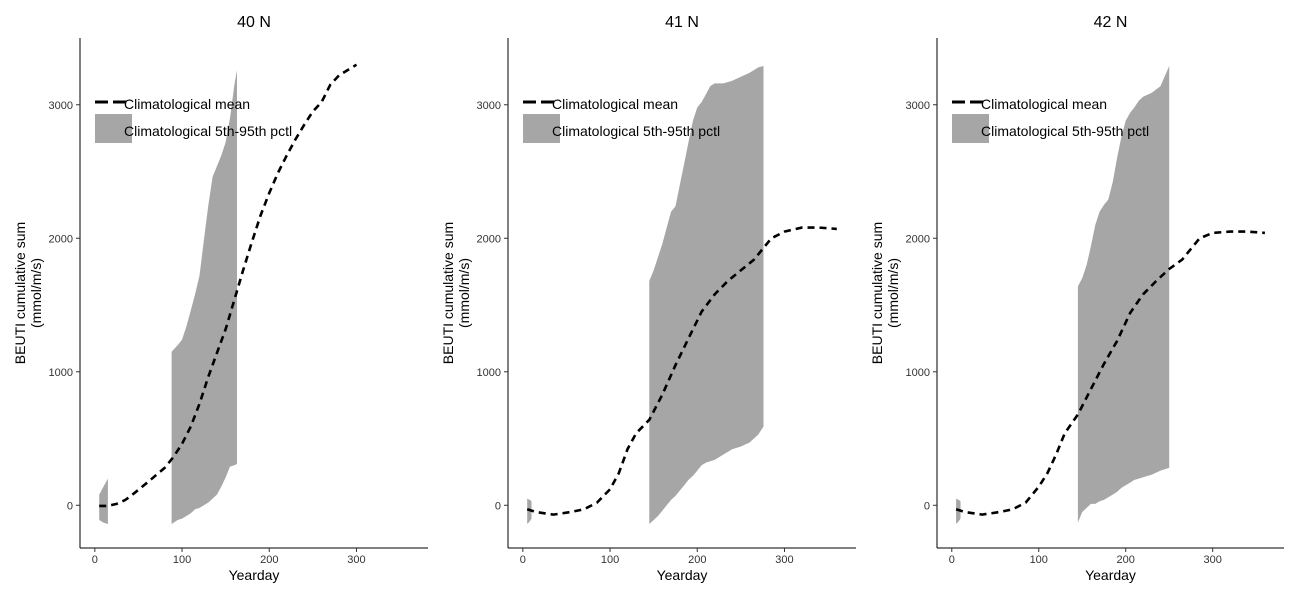 This screenshot has height=602, width=1299. Describe the element at coordinates (1111, 22) in the screenshot. I see `panel-title: 42 N` at that location.